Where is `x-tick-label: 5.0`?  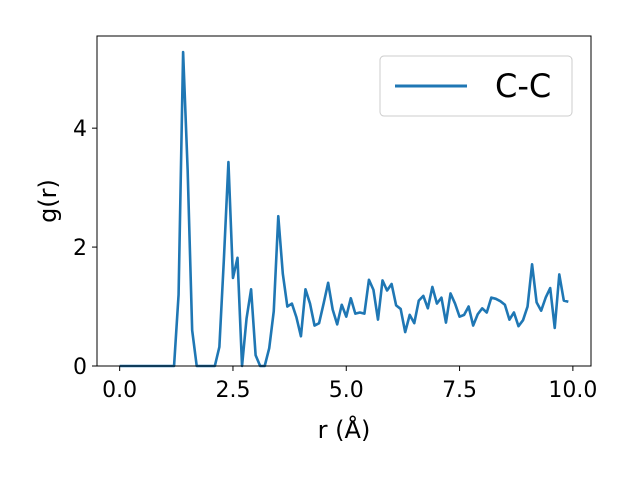 x-tick-label: 5.0 is located at coordinates (346, 390).